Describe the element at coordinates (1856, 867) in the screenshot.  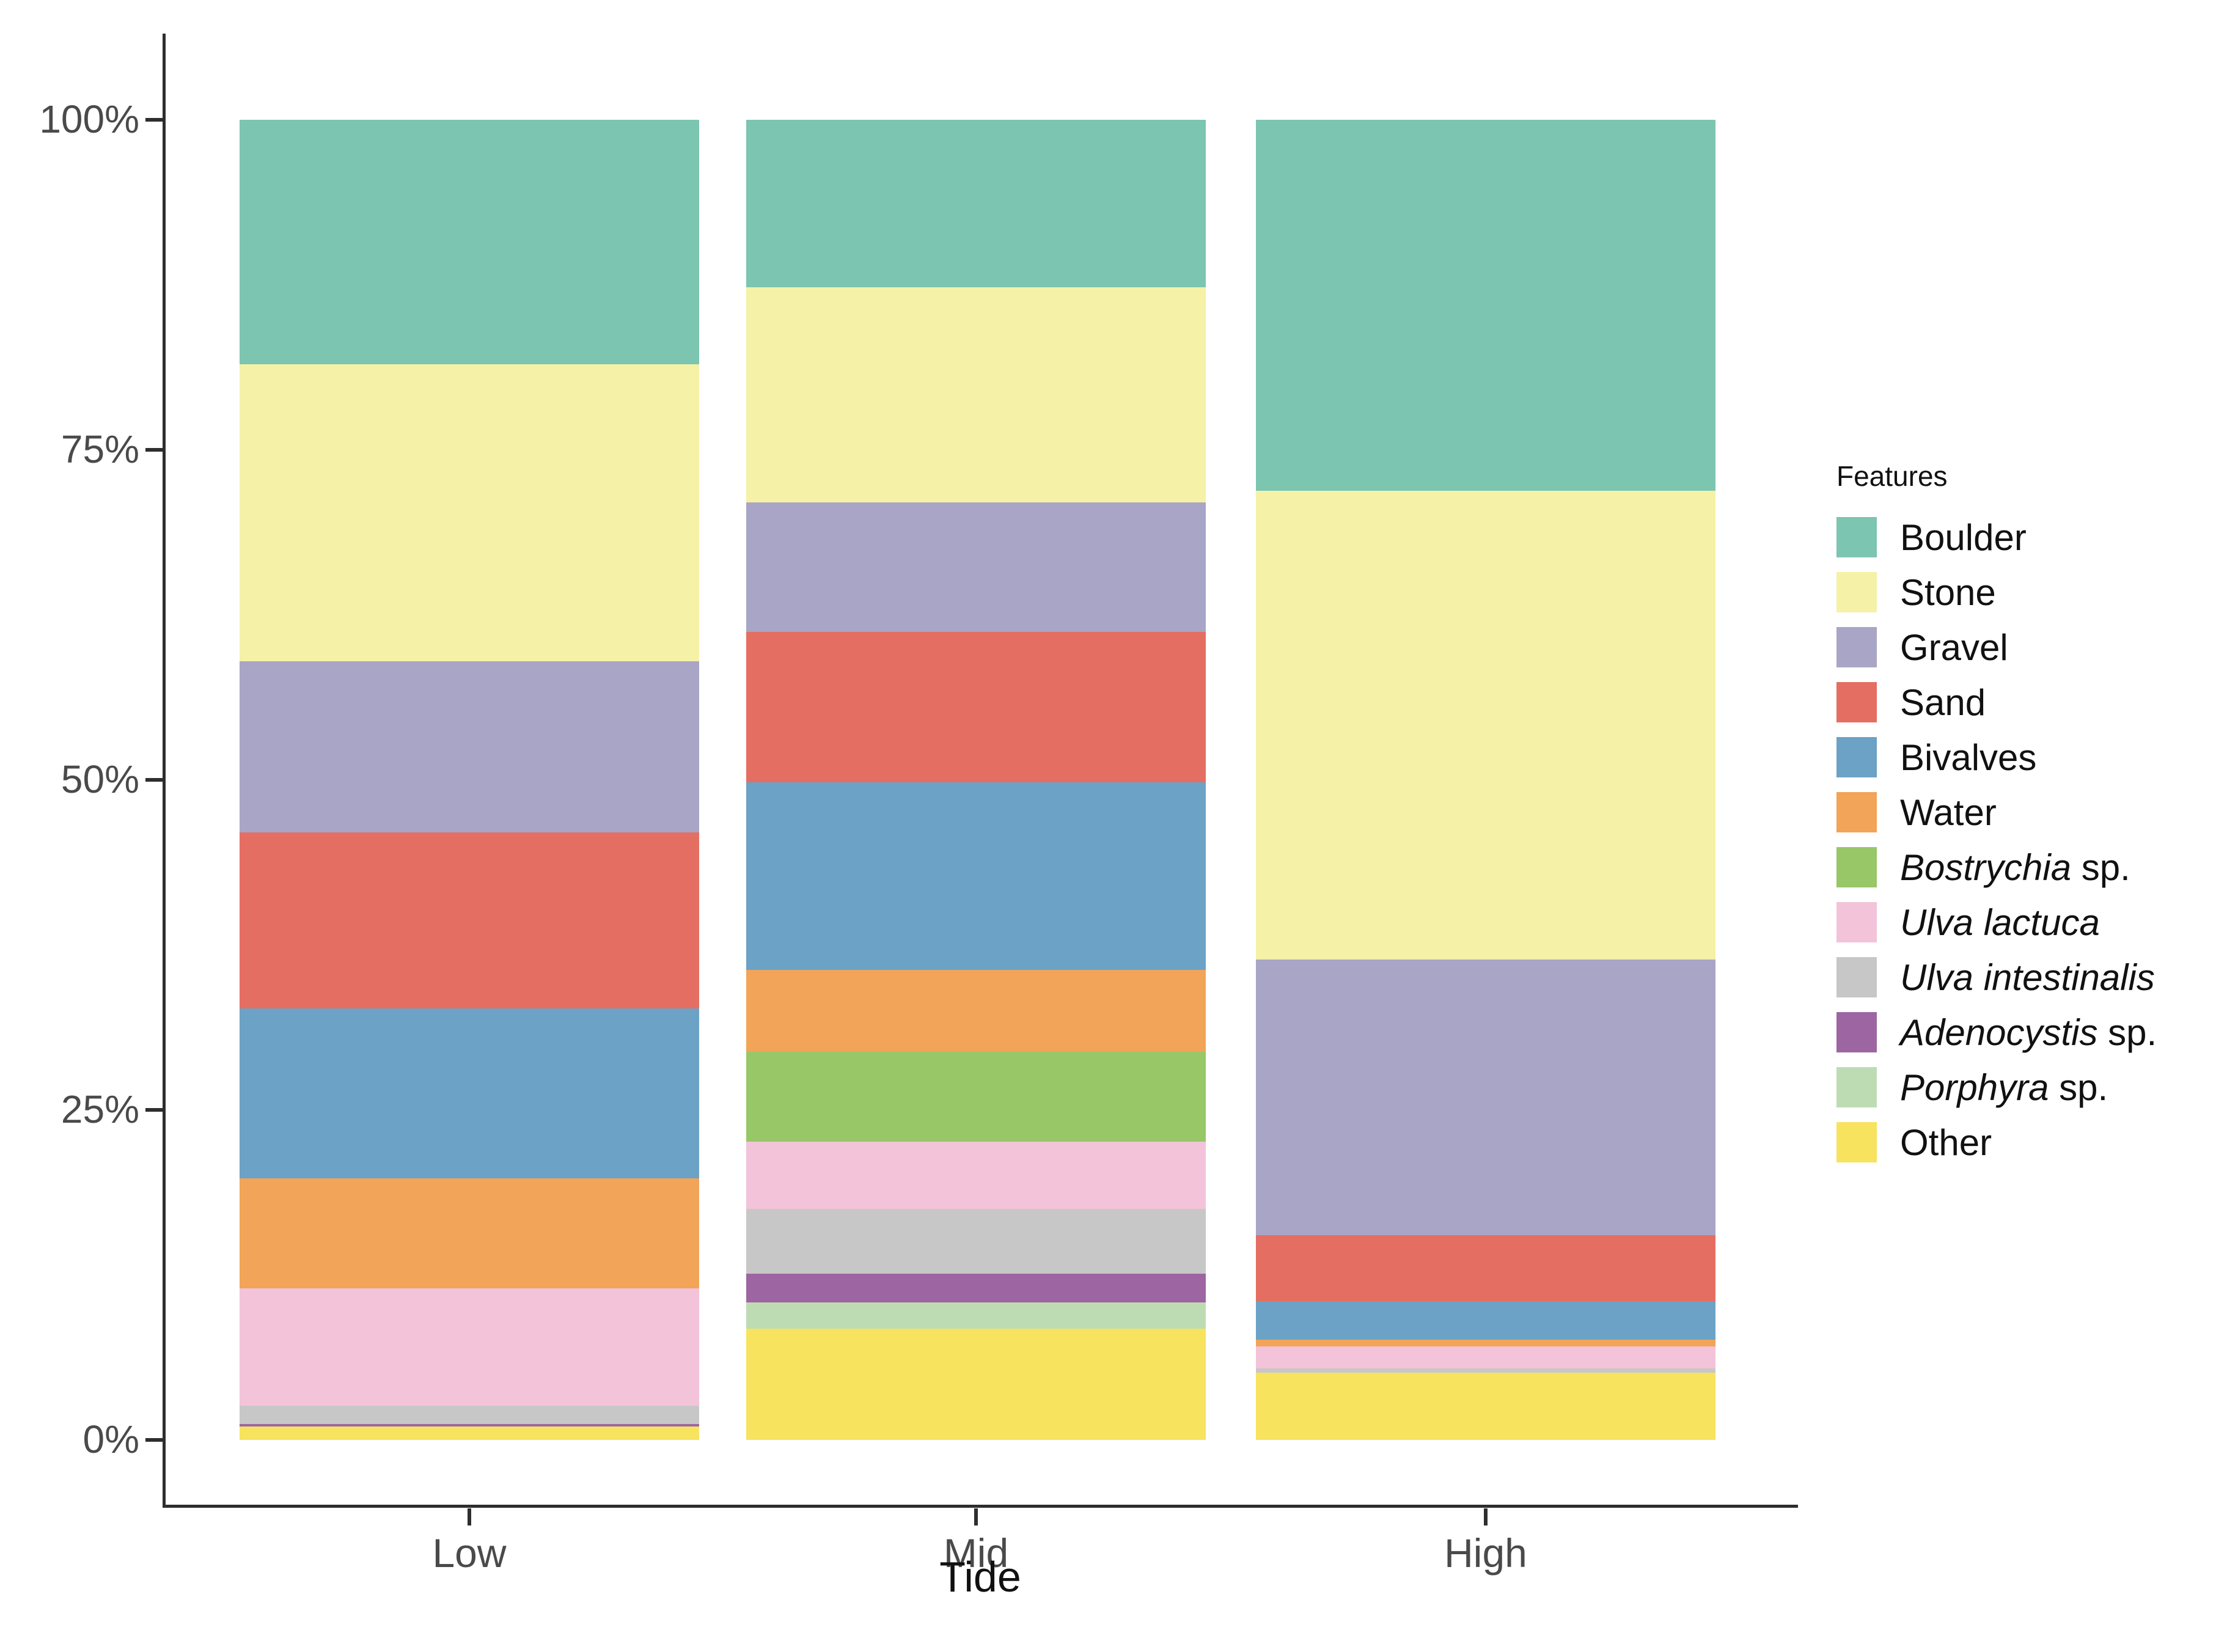
I see `legend-swatch-bostrychia-sp` at that location.